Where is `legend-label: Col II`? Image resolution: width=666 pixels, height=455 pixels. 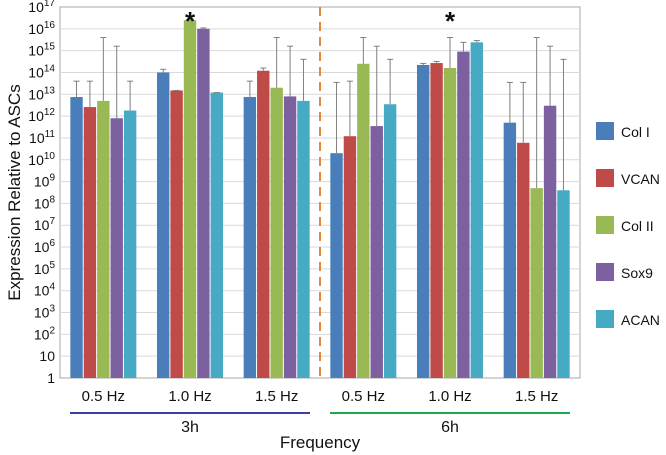
legend-label: Col II is located at coordinates (637, 226).